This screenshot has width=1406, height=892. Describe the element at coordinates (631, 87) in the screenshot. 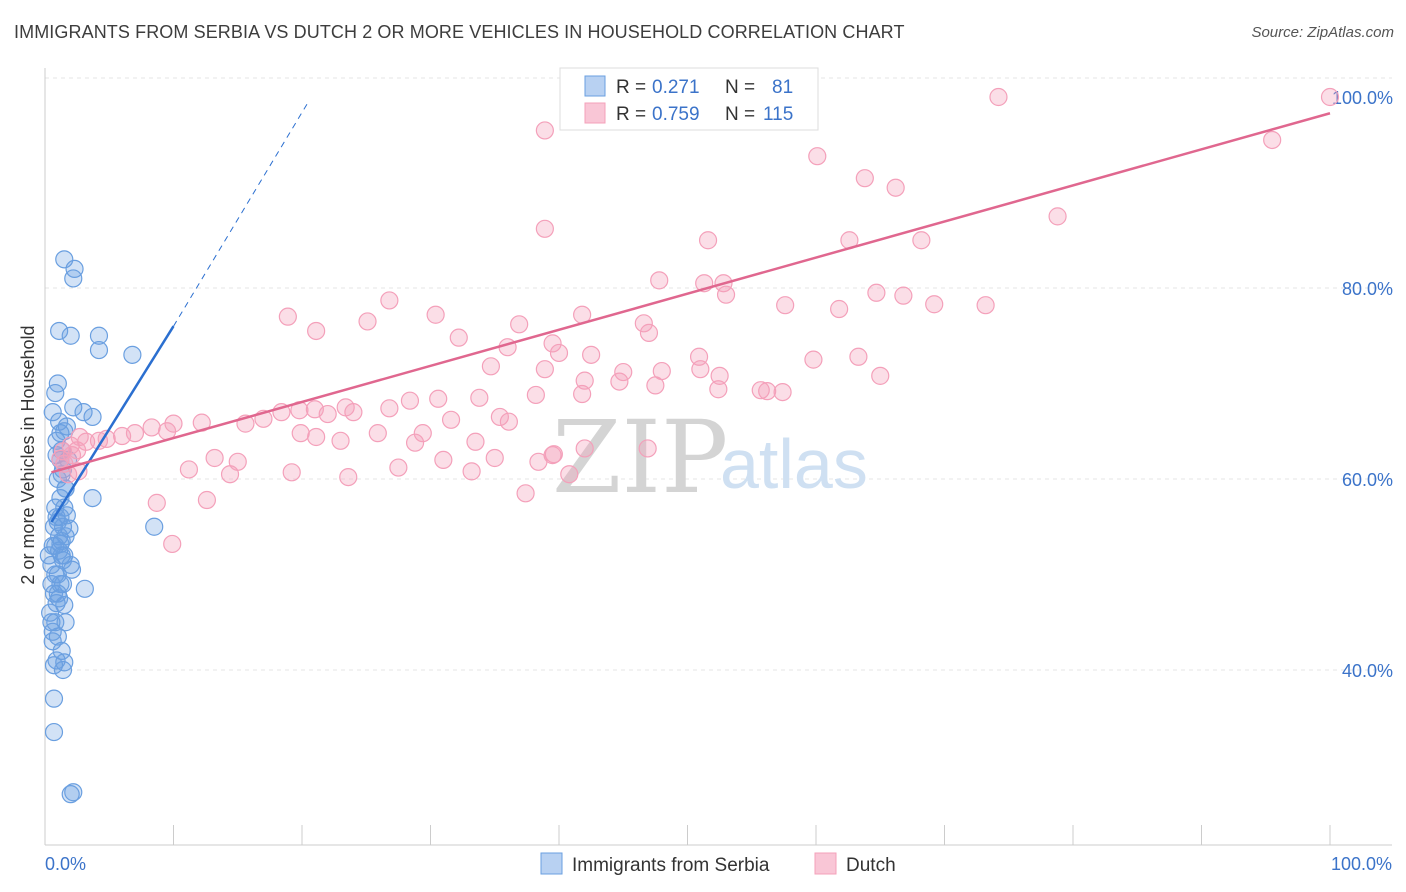

I see `legend-r-label-serbia: R =` at that location.